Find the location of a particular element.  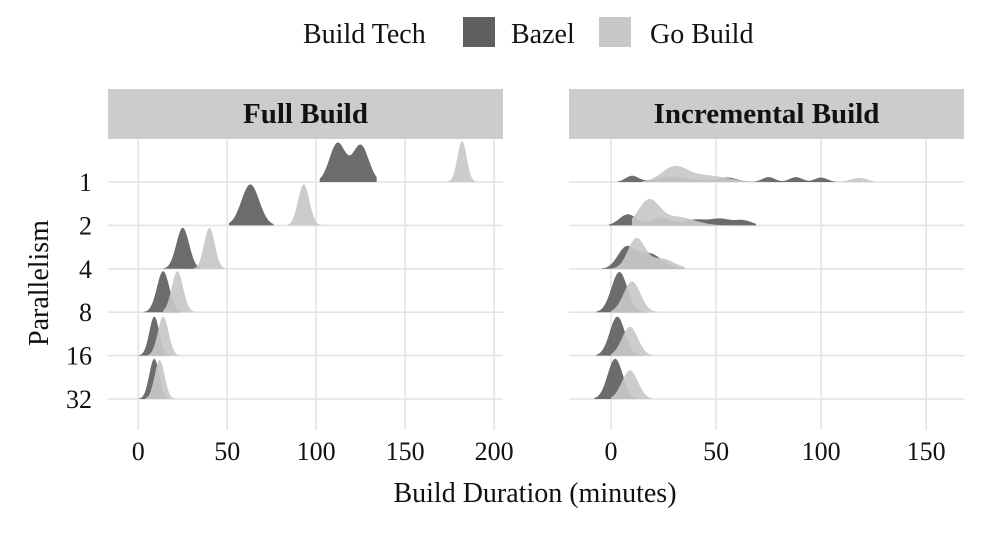

strip-title-full-build: Full Build is located at coordinates (305, 114).